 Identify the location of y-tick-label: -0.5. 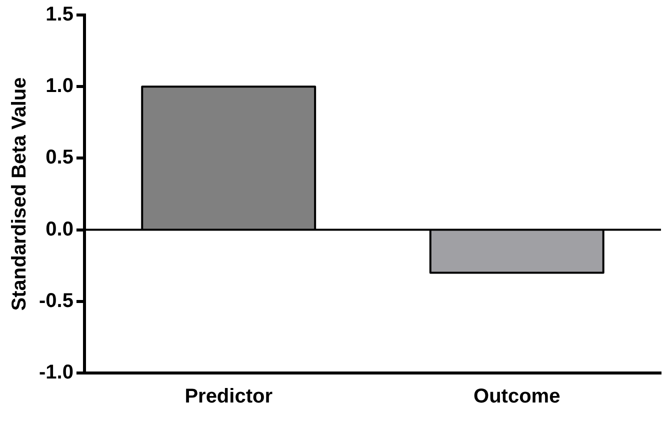
(56, 301).